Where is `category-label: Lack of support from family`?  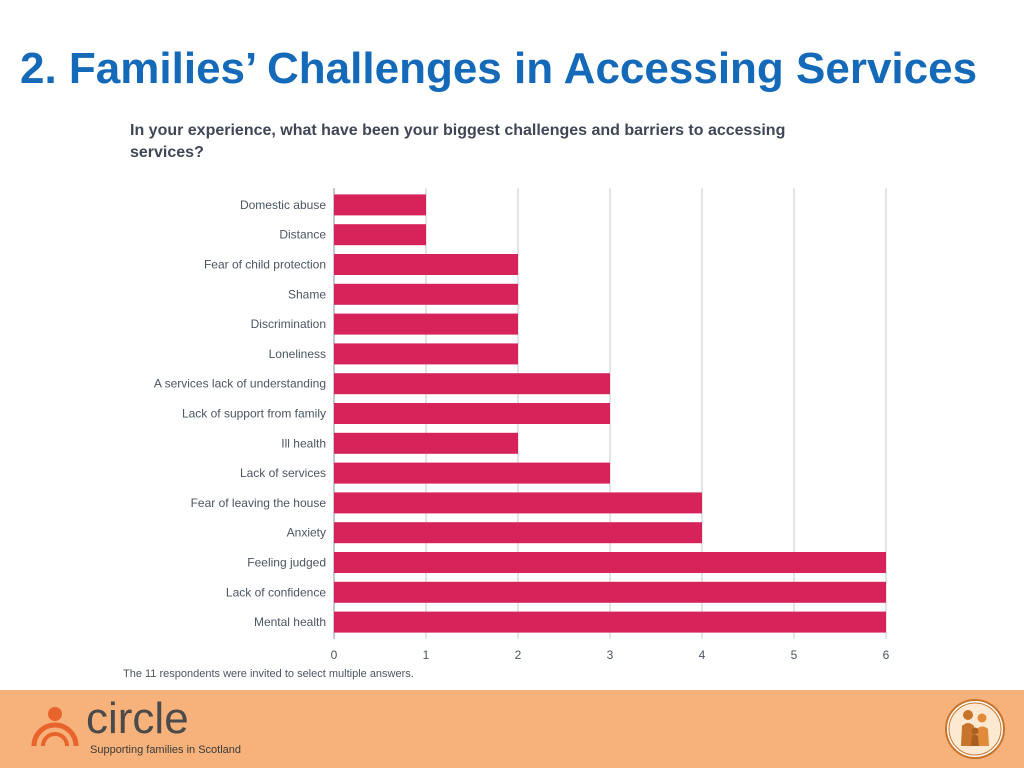
category-label: Lack of support from family is located at coordinates (254, 414).